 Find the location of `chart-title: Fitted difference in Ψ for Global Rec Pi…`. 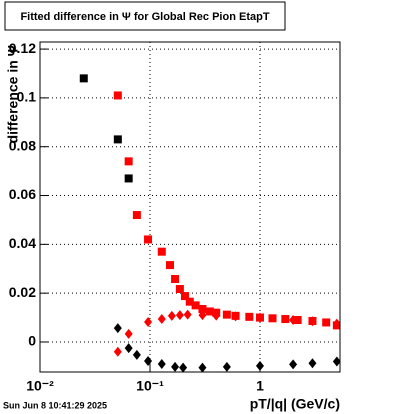

chart-title: Fitted difference in Ψ for Global Rec Pi… is located at coordinates (144, 17).